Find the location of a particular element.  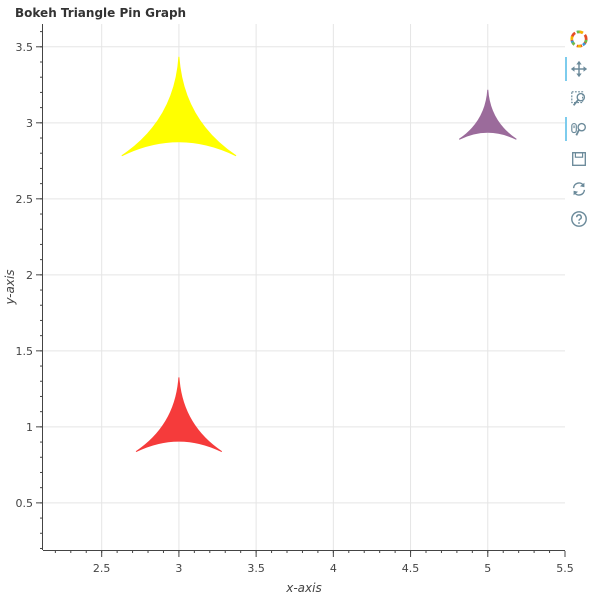

pan-tool-icon is located at coordinates (578, 69).